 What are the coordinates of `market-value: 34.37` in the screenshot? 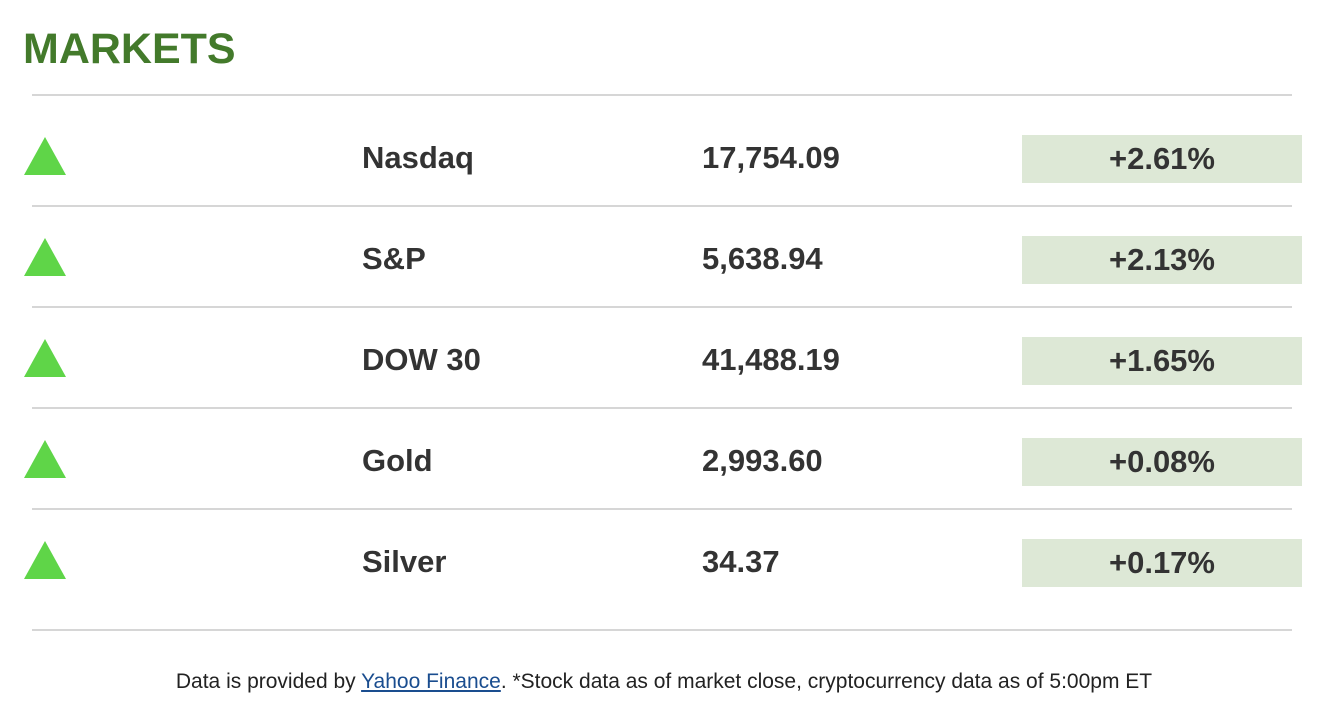 It's located at (741, 561).